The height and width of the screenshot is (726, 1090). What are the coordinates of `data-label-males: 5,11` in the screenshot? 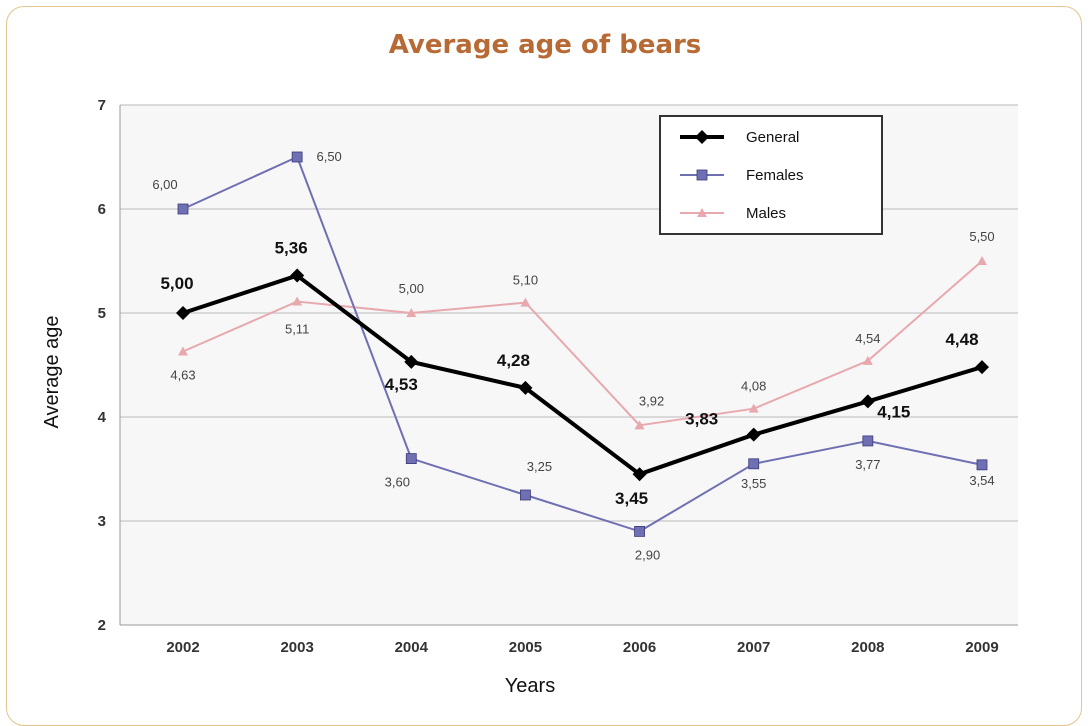 It's located at (297, 329).